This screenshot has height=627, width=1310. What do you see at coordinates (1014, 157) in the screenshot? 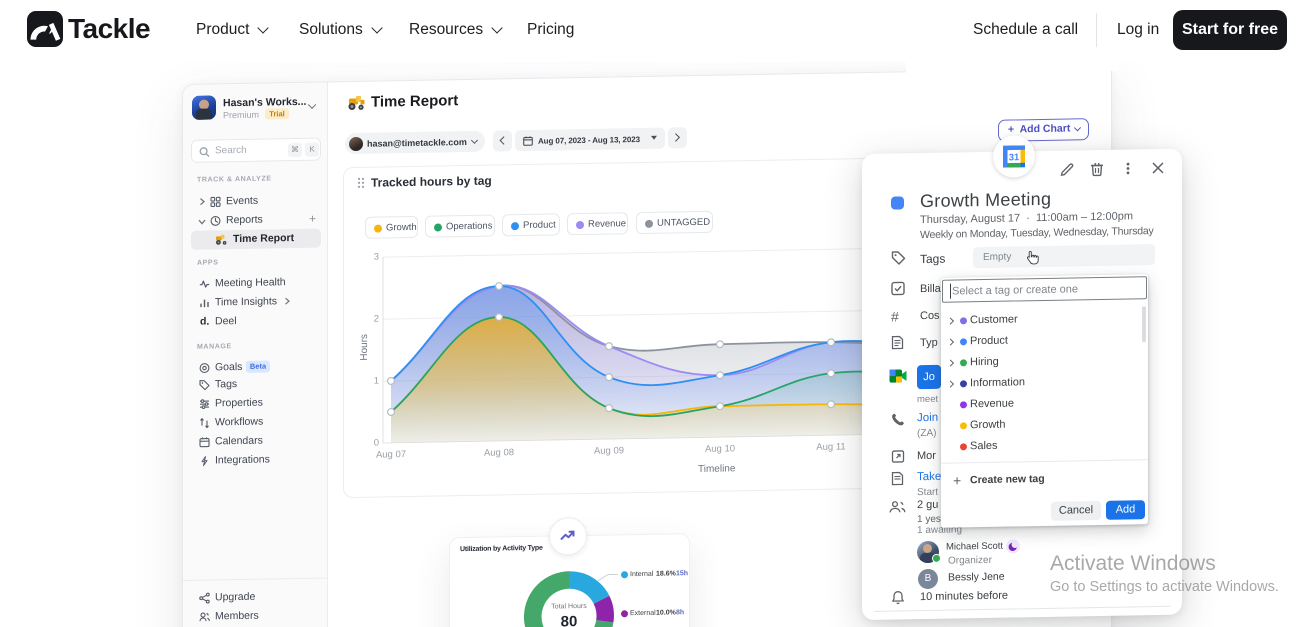
I see `svg-text: 31` at bounding box center [1014, 157].